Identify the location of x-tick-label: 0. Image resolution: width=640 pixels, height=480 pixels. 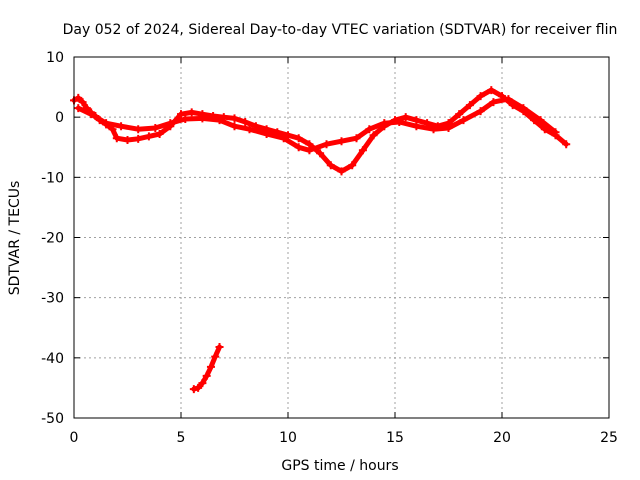
(74, 438).